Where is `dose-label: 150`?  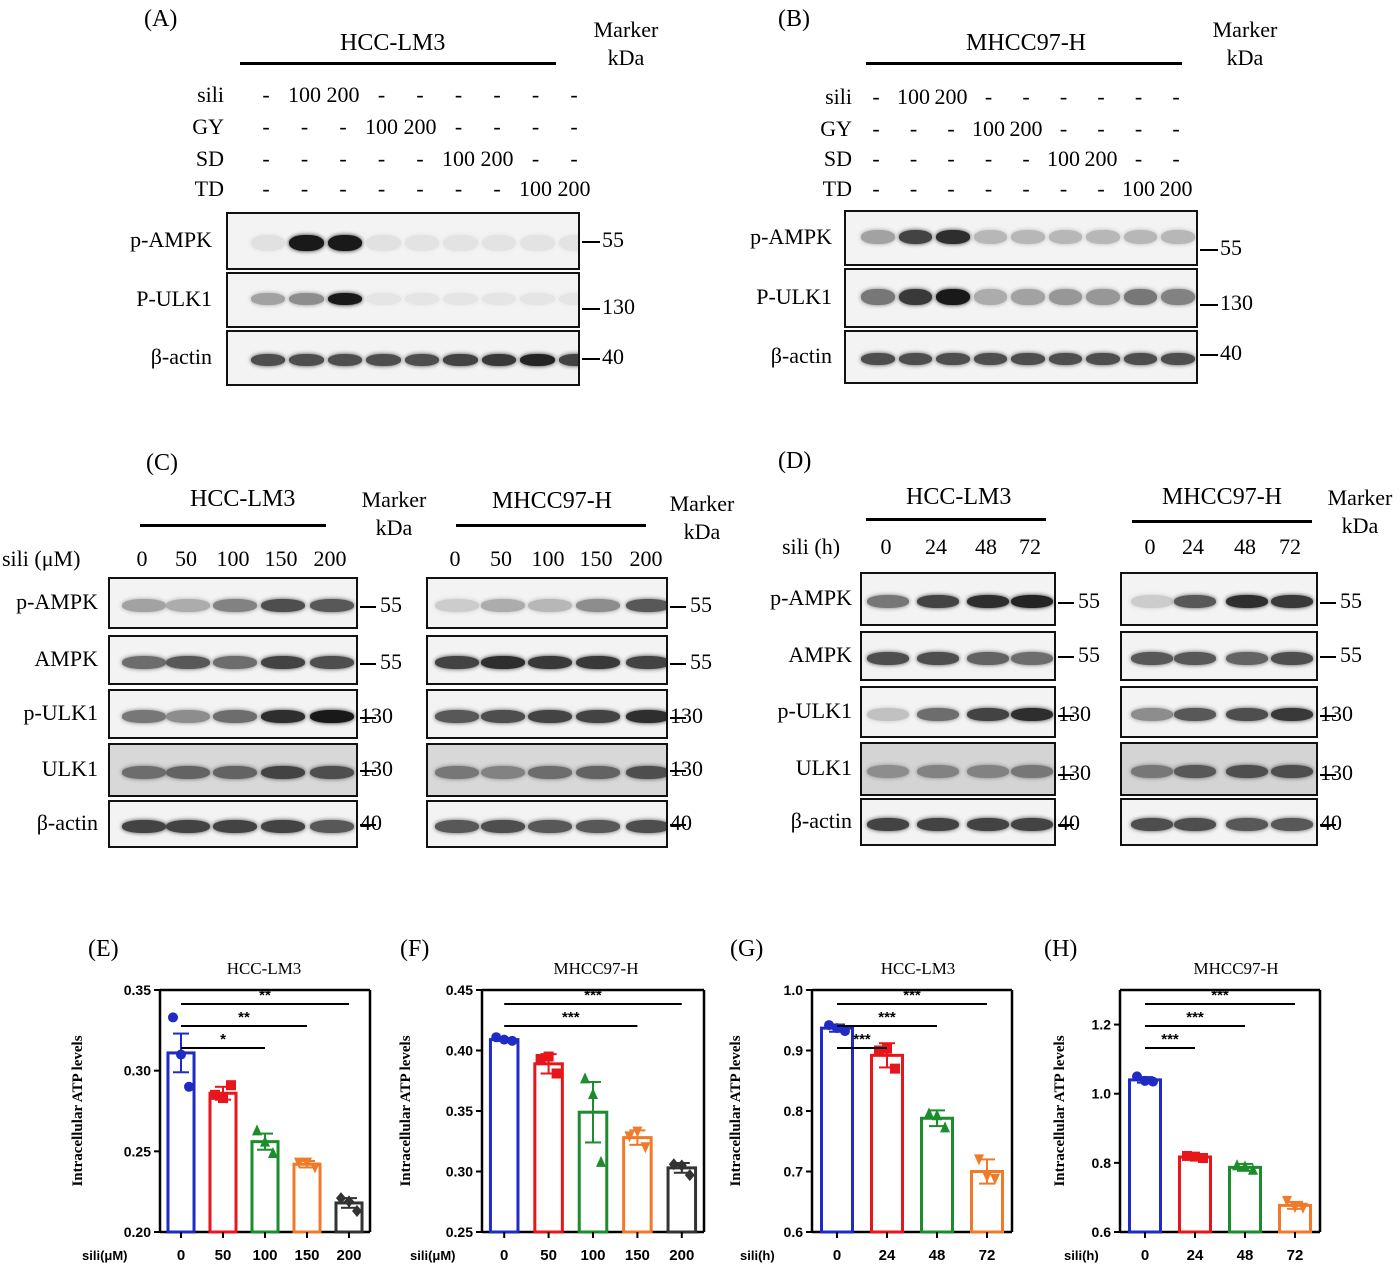 dose-label: 150 is located at coordinates (596, 558).